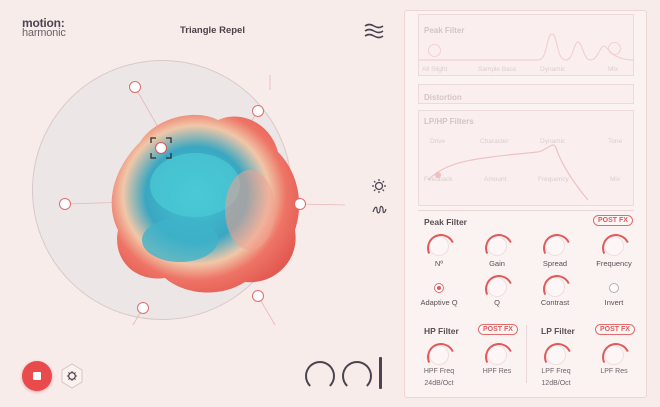  Describe the element at coordinates (558, 331) in the screenshot. I see `lp-filter-title: LP Filter` at that location.